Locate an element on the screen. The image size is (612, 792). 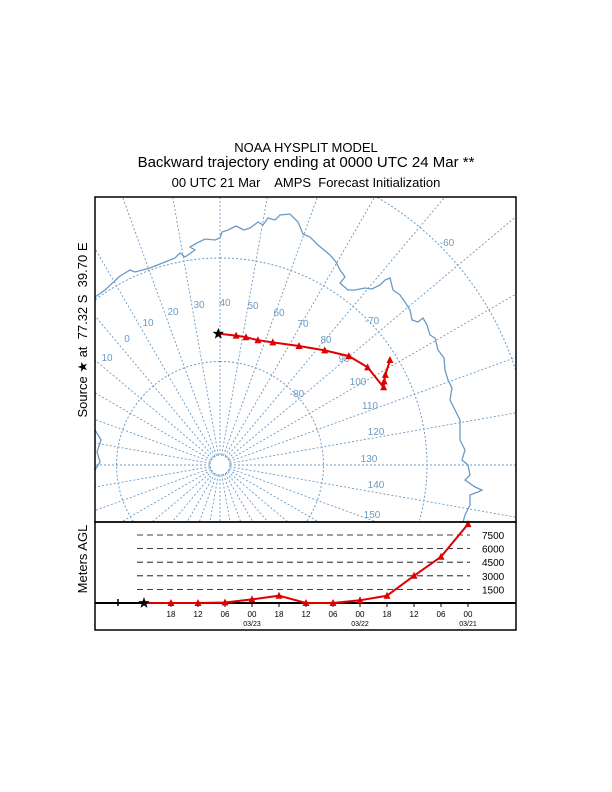
height-tick-label: 1500 is located at coordinates (493, 590).